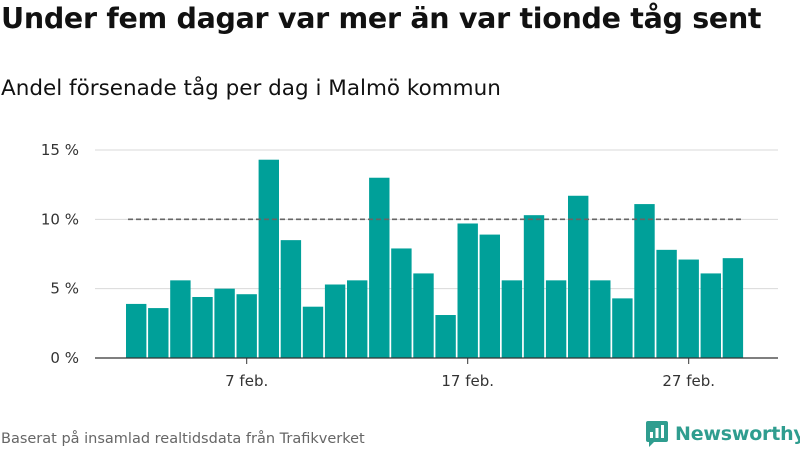  I want to click on y-tick-label: 10 %, so click(60, 219).